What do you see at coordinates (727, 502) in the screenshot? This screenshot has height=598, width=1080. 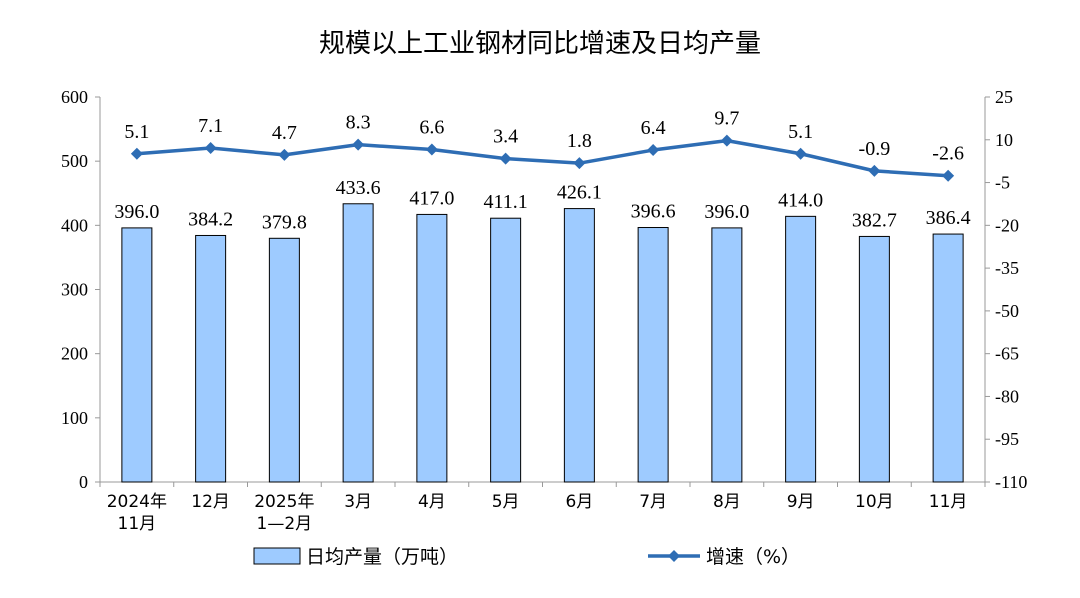 I see `x-tick-label-line: 8月` at bounding box center [727, 502].